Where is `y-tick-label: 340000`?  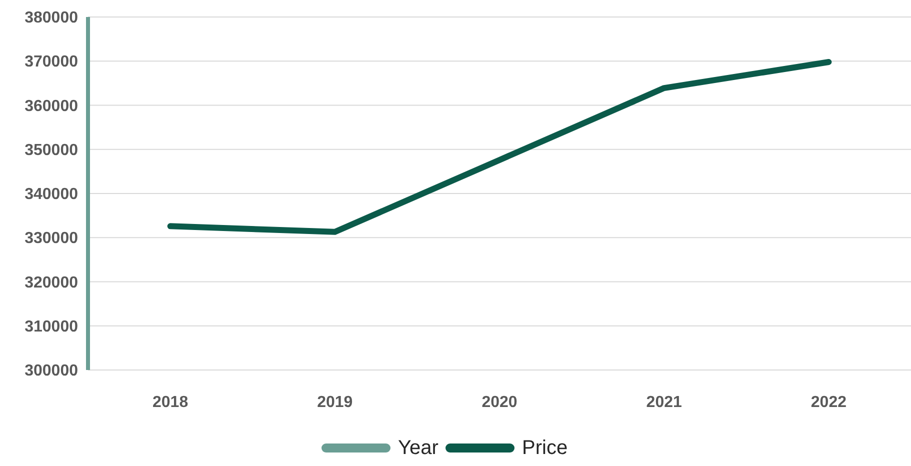 y-tick-label: 340000 is located at coordinates (51, 195).